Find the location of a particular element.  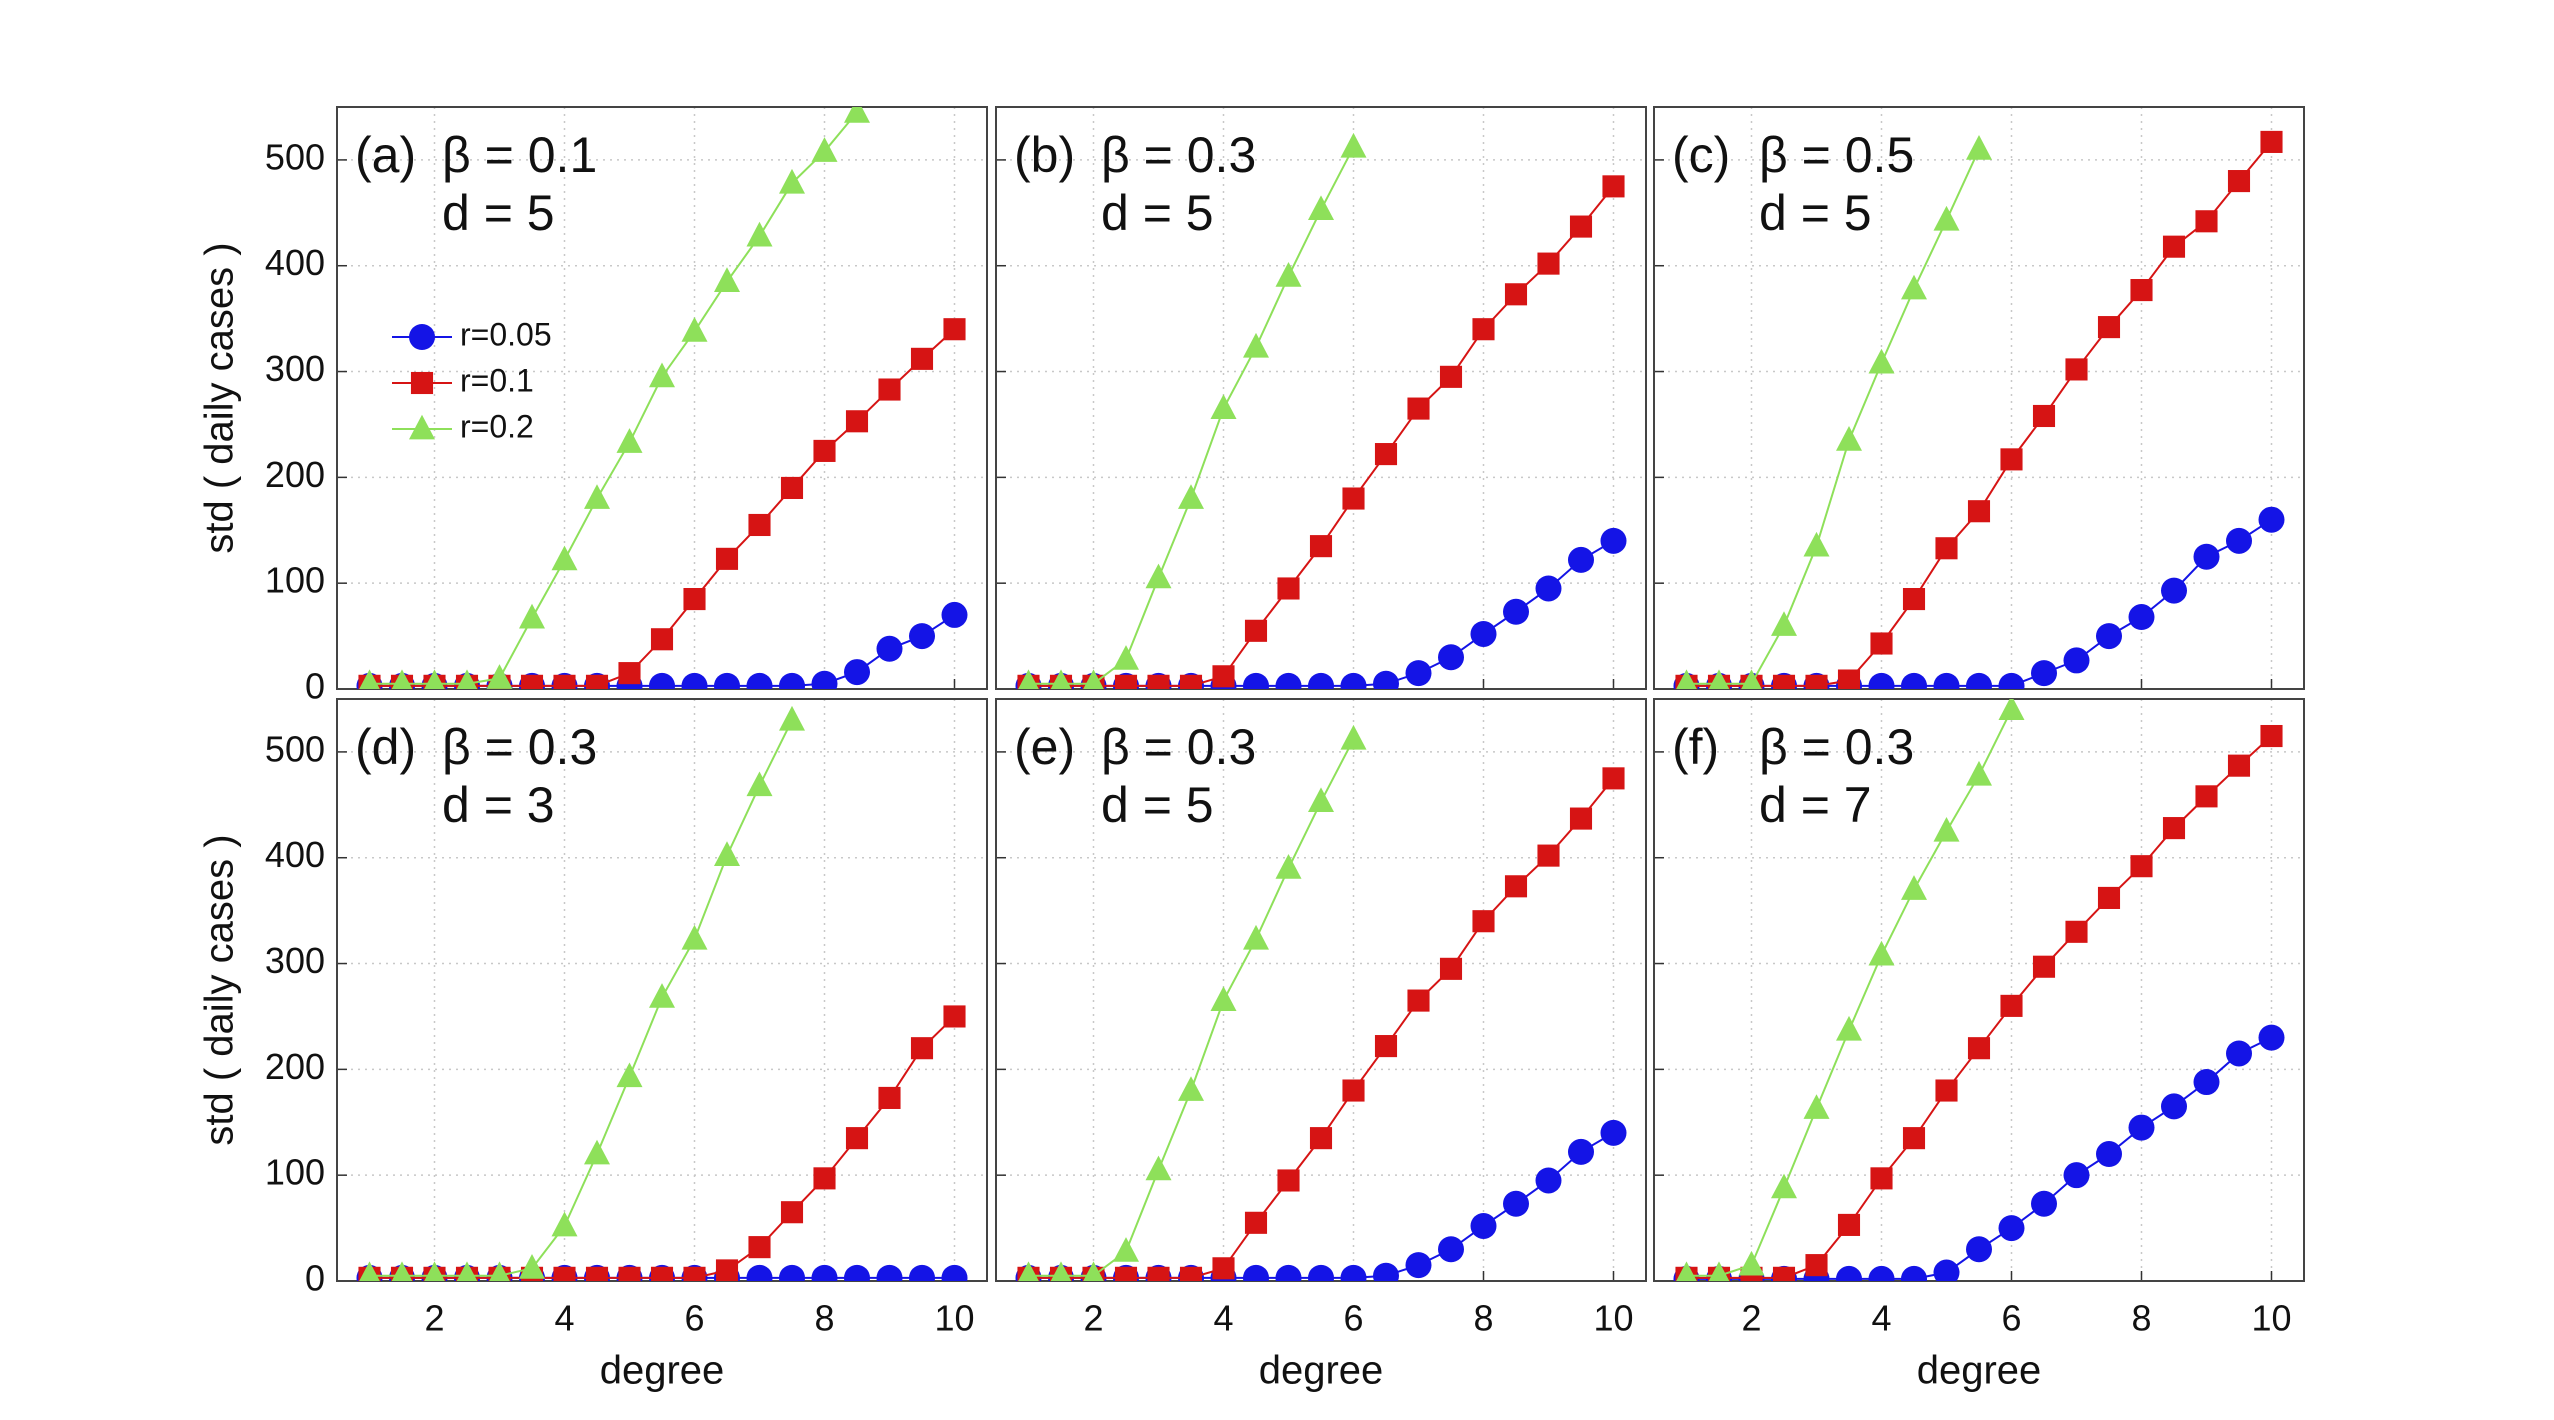

x-axis-label: degree is located at coordinates (1979, 1371).